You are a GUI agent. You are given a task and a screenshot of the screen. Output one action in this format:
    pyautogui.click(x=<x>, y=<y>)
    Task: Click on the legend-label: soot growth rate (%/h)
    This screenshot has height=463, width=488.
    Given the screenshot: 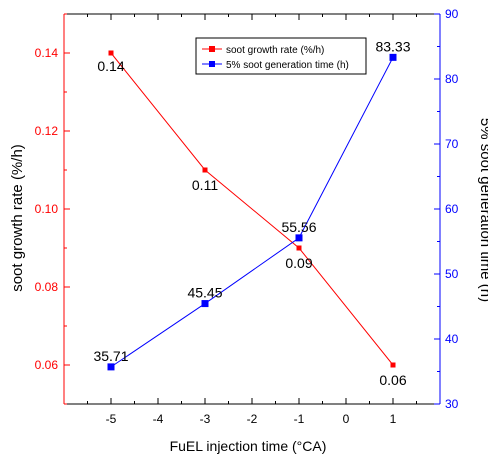 What is the action you would take?
    pyautogui.click(x=275, y=50)
    